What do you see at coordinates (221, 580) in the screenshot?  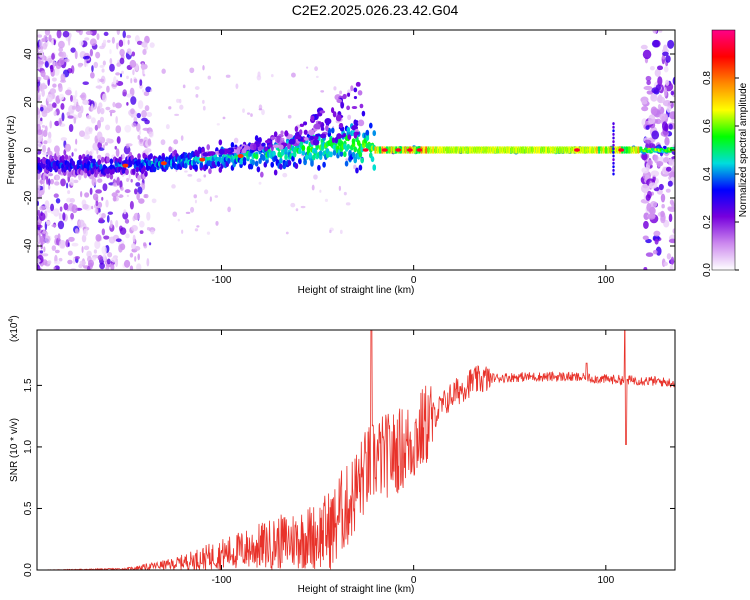 I see `snr-x-tick-label: -100` at bounding box center [221, 580].